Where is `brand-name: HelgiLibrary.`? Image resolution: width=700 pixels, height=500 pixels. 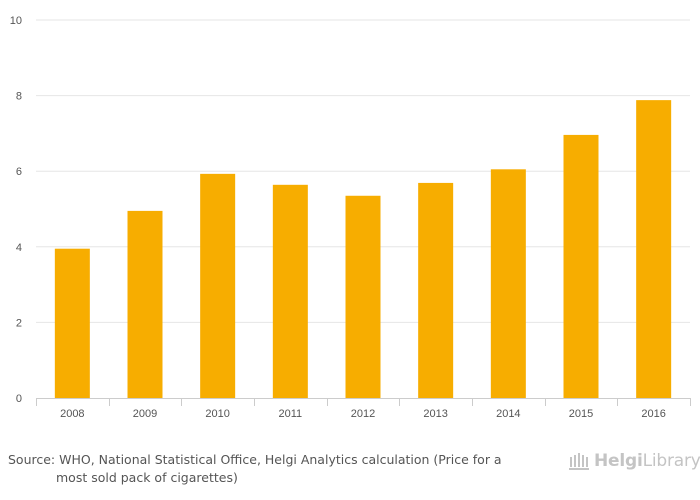 brand-name: HelgiLibrary. is located at coordinates (647, 461).